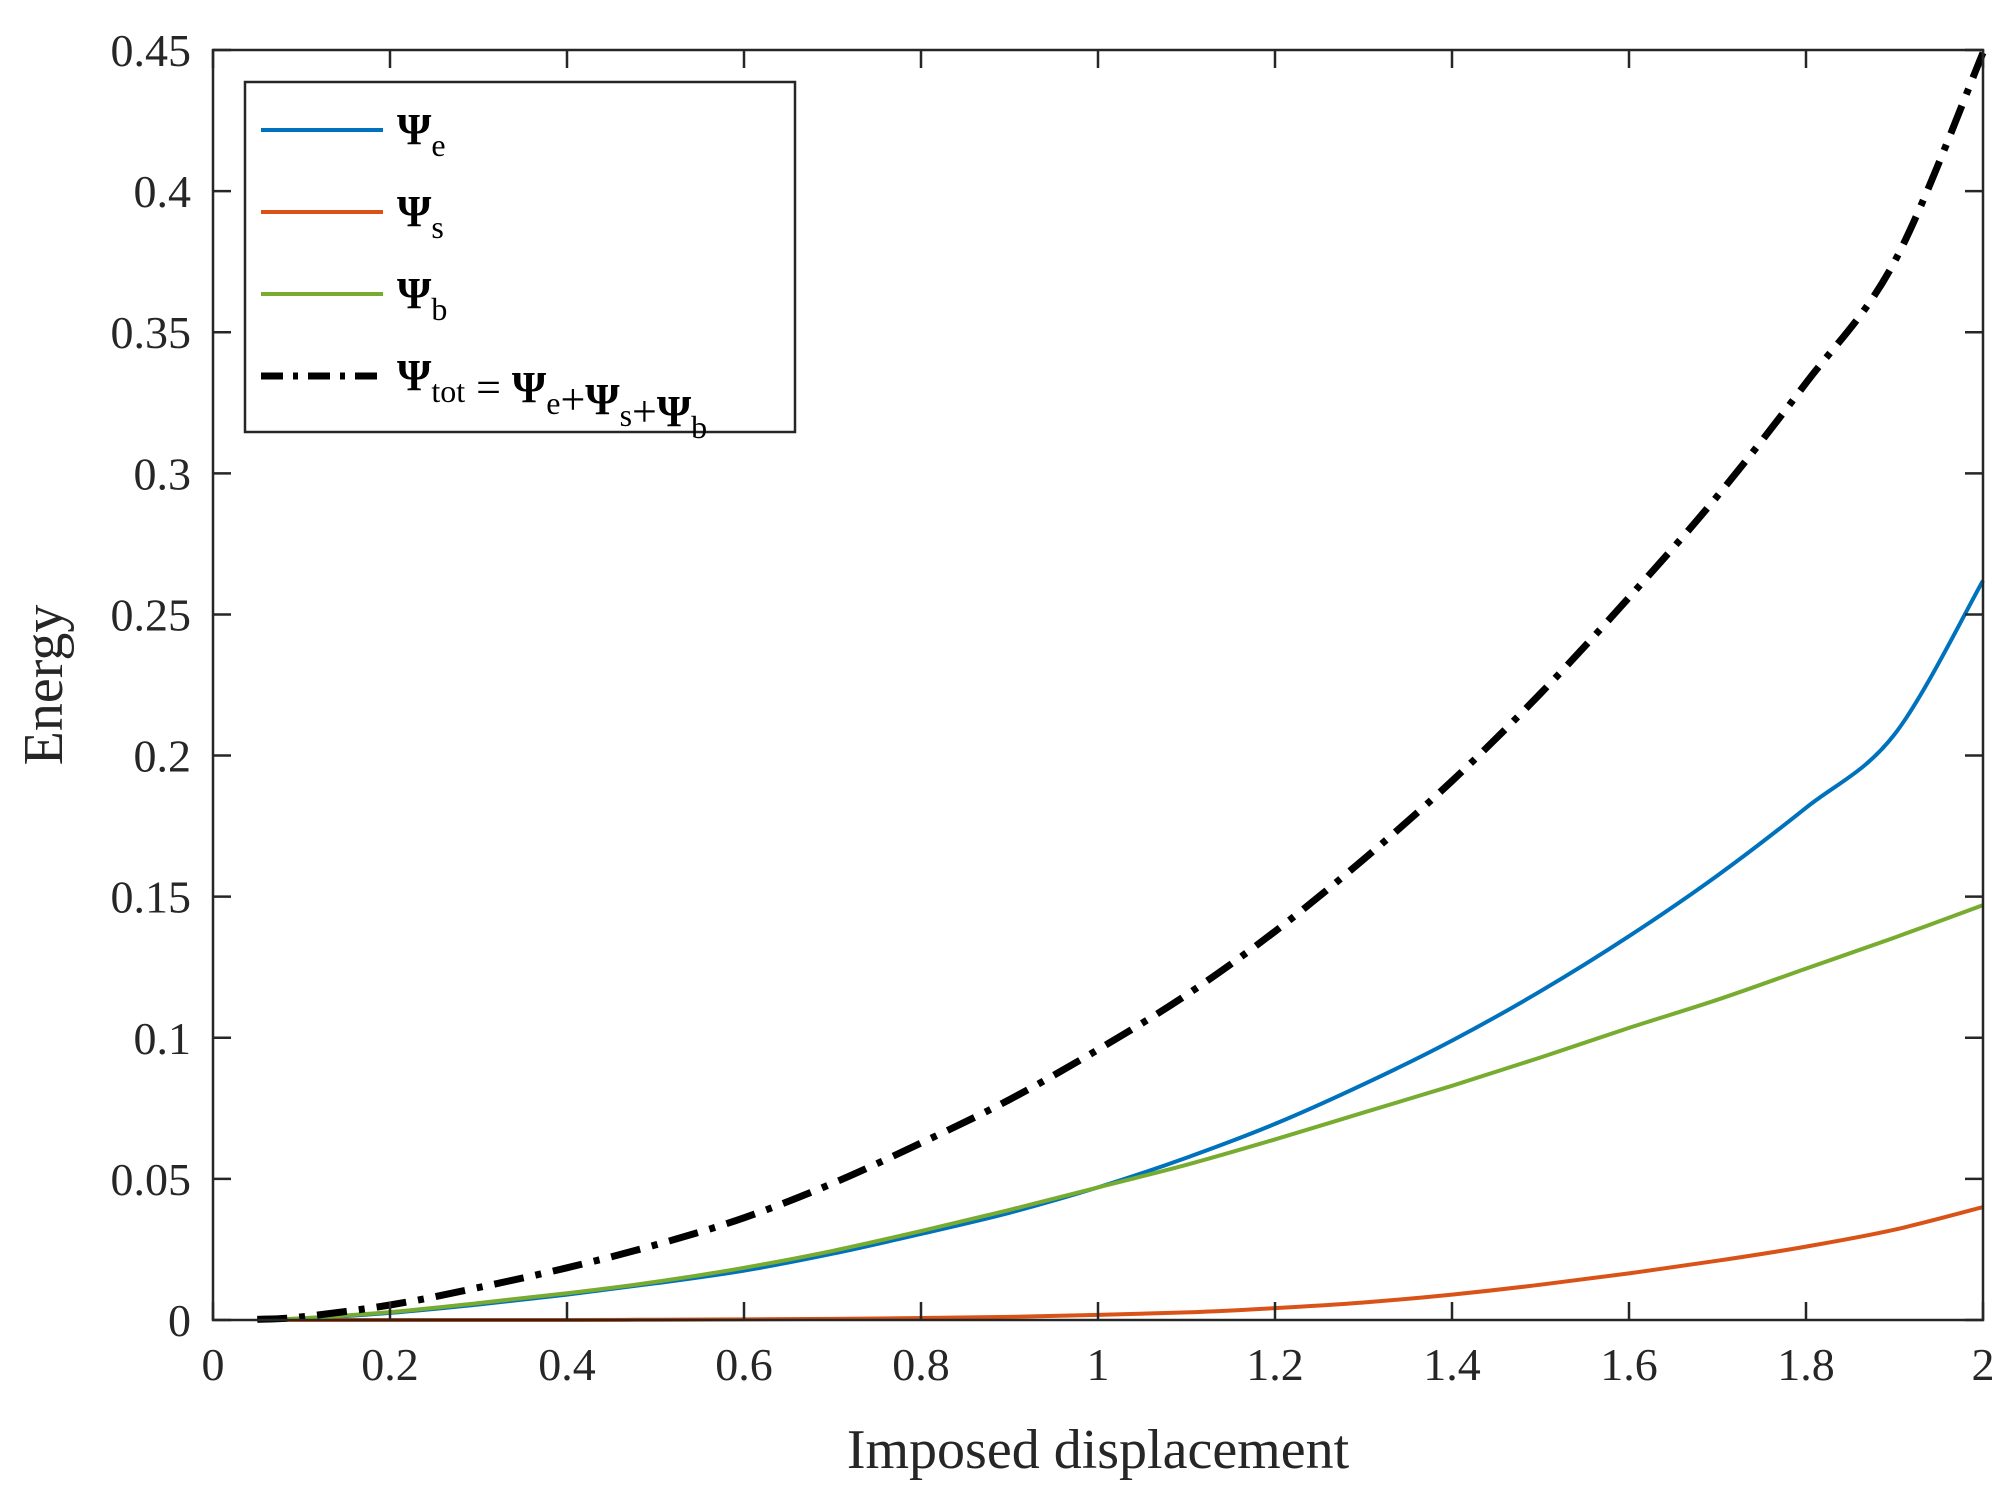 This screenshot has height=1492, width=2010. Describe the element at coordinates (744, 1364) in the screenshot. I see `x-tick-label: 0.6` at that location.